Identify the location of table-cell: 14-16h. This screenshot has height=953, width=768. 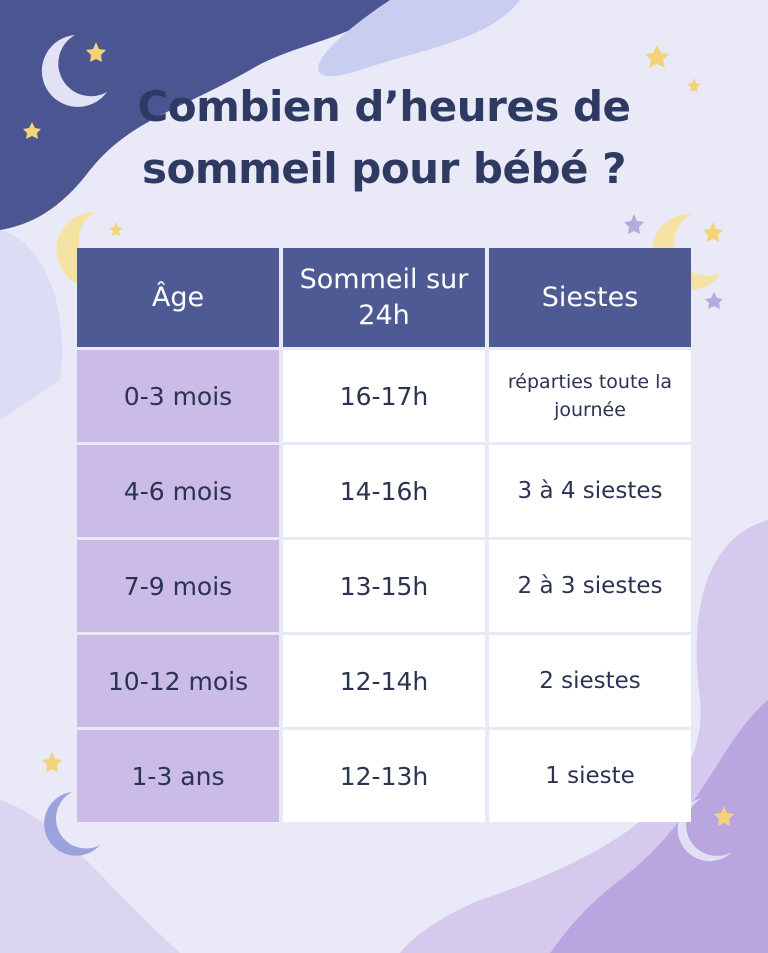
(384, 491).